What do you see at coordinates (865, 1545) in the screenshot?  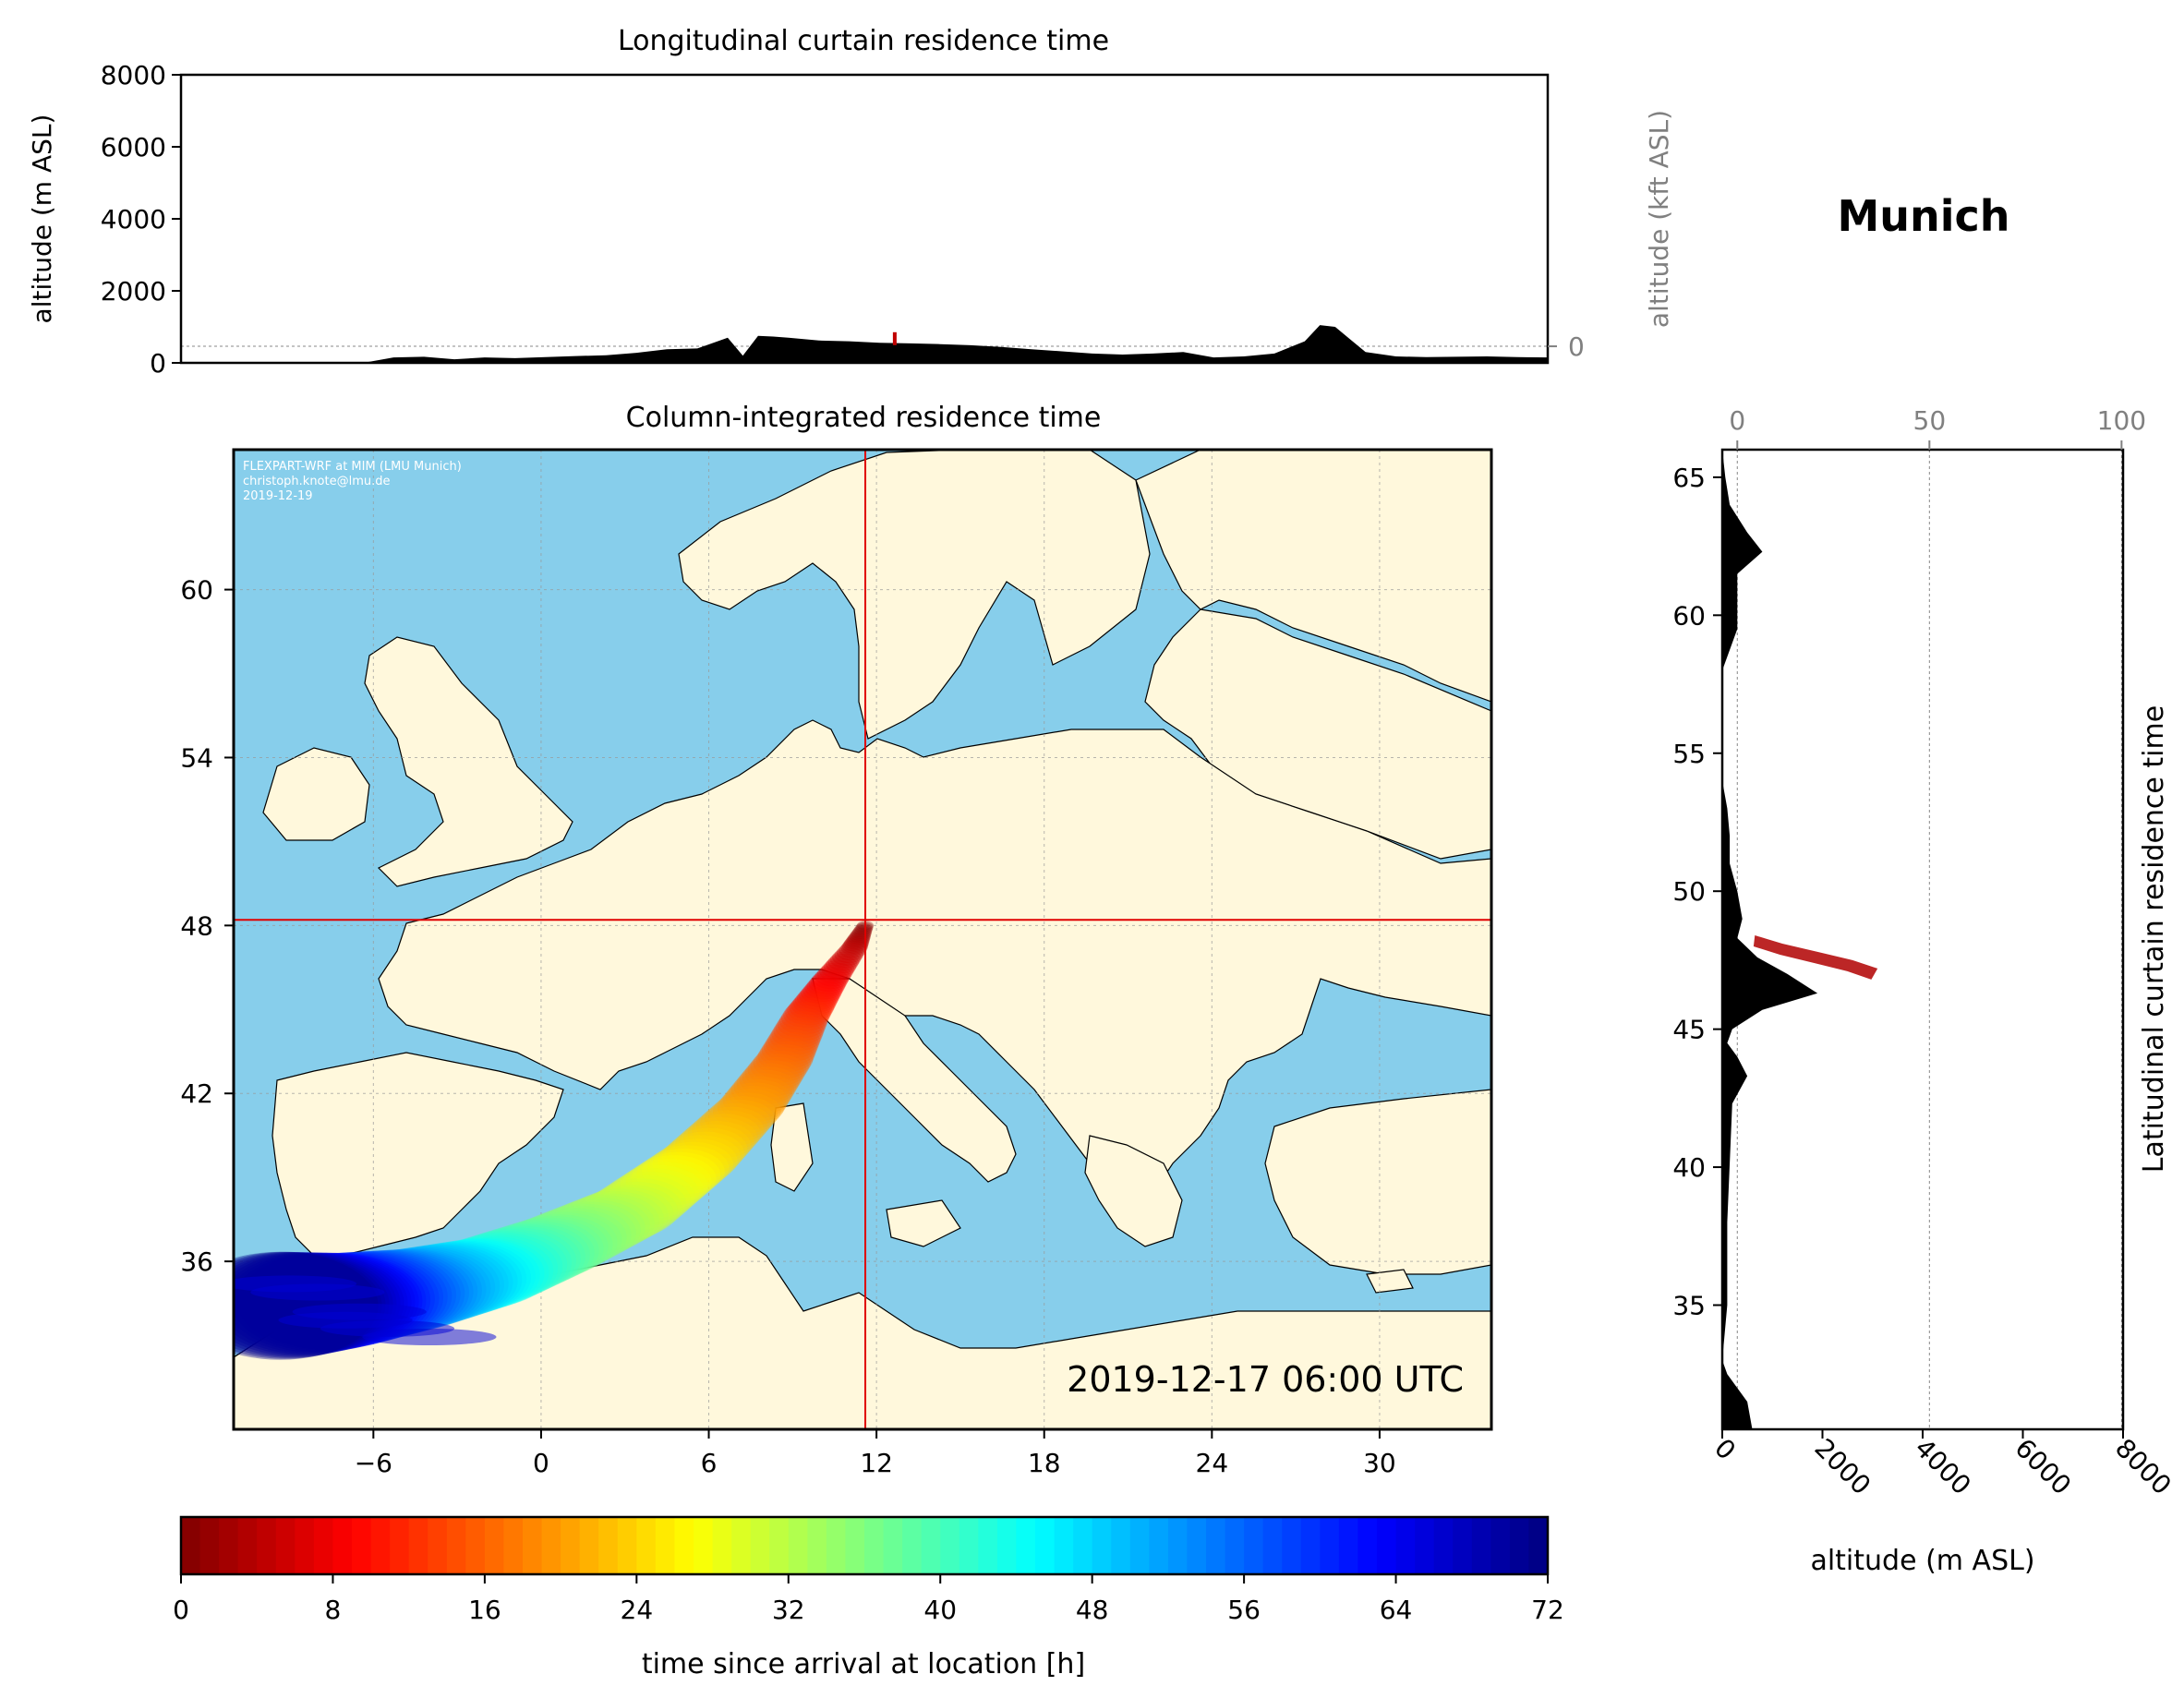 I see `colorbar-steps` at bounding box center [865, 1545].